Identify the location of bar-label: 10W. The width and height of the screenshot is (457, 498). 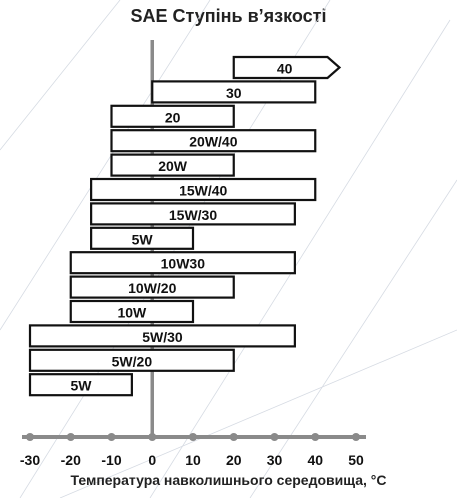
(132, 313).